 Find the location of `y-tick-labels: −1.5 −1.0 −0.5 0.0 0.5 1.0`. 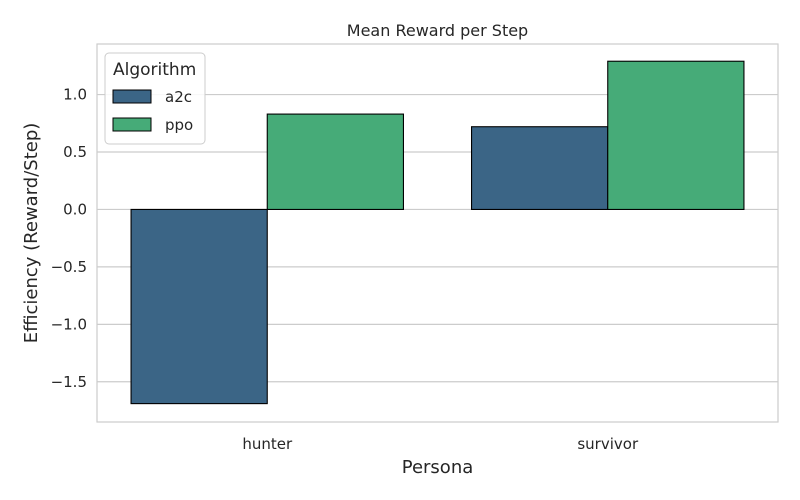

y-tick-labels: −1.5 −1.0 −0.5 0.0 0.5 1.0 is located at coordinates (69, 238).